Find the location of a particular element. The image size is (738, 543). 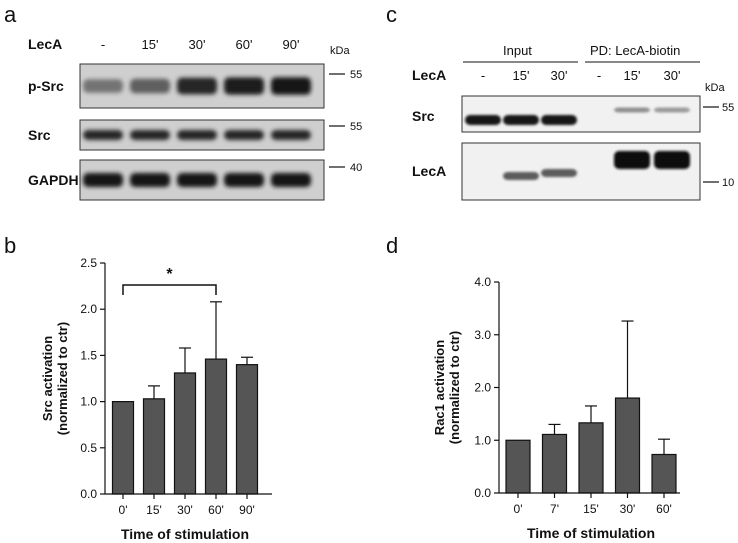

panel-a-lane-labels: - 15' 30' 60' 90' is located at coordinates (200, 44).